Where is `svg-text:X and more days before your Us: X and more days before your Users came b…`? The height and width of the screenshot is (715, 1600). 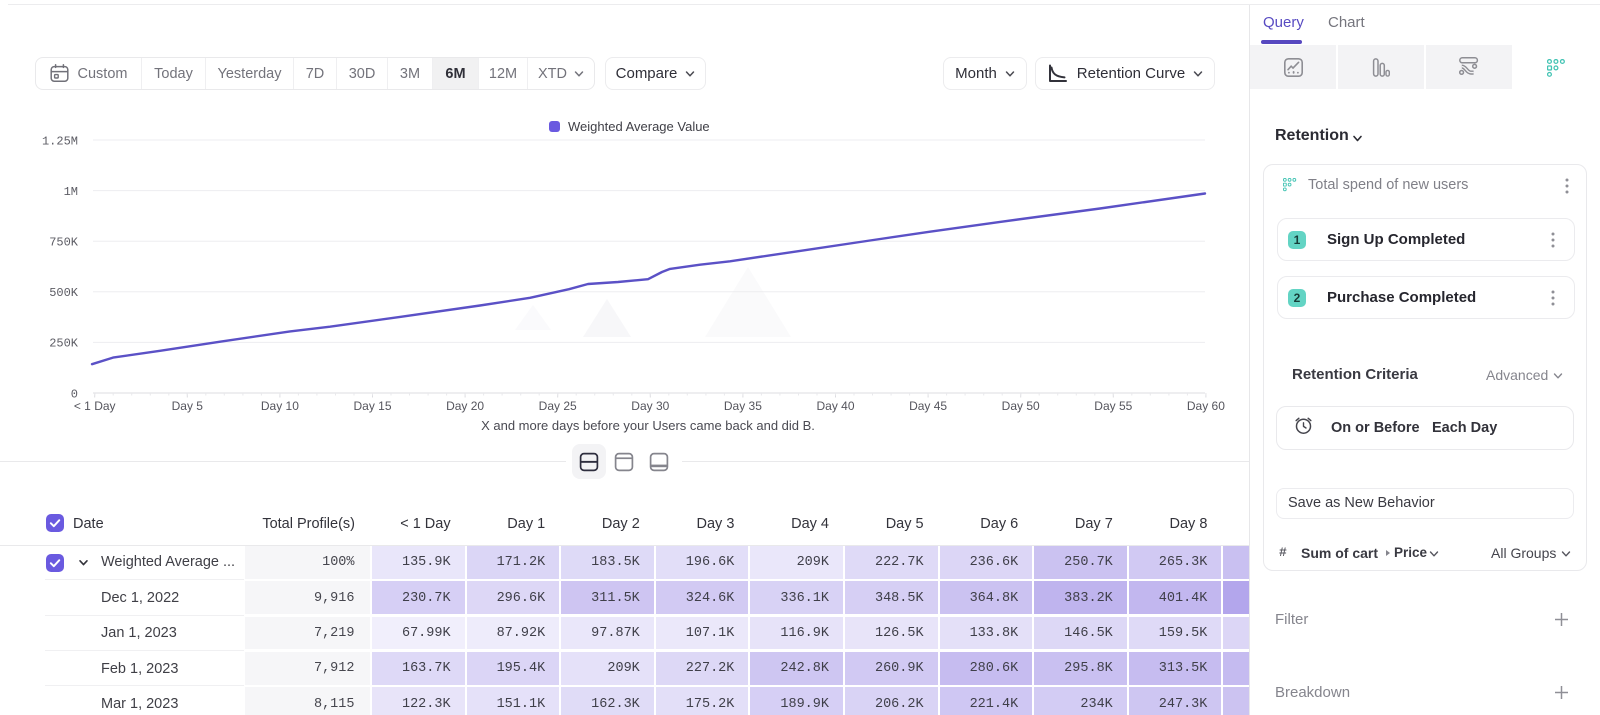
svg-text:X and more days before your Us: X and more days before your Users came b… is located at coordinates (648, 425).